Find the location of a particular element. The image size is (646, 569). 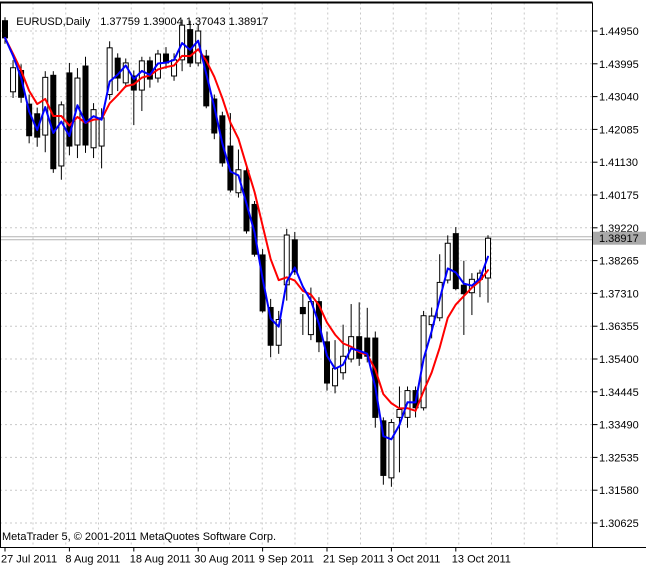

date-axis-label: 21 Sep 2011 is located at coordinates (354, 560).